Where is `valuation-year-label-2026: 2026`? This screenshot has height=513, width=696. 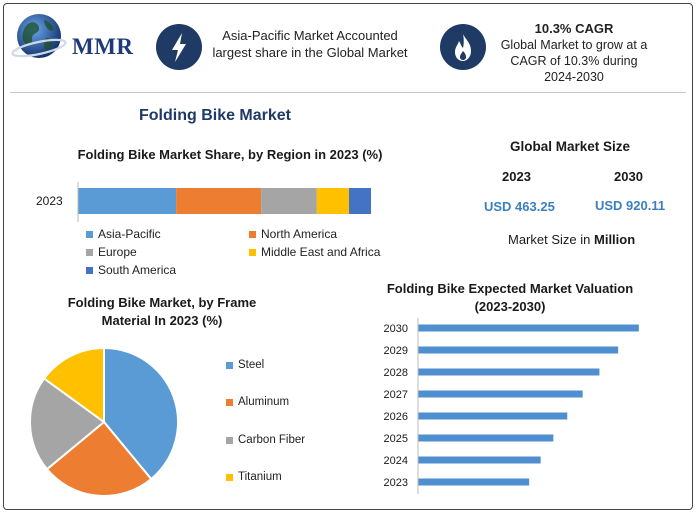 valuation-year-label-2026: 2026 is located at coordinates (396, 417).